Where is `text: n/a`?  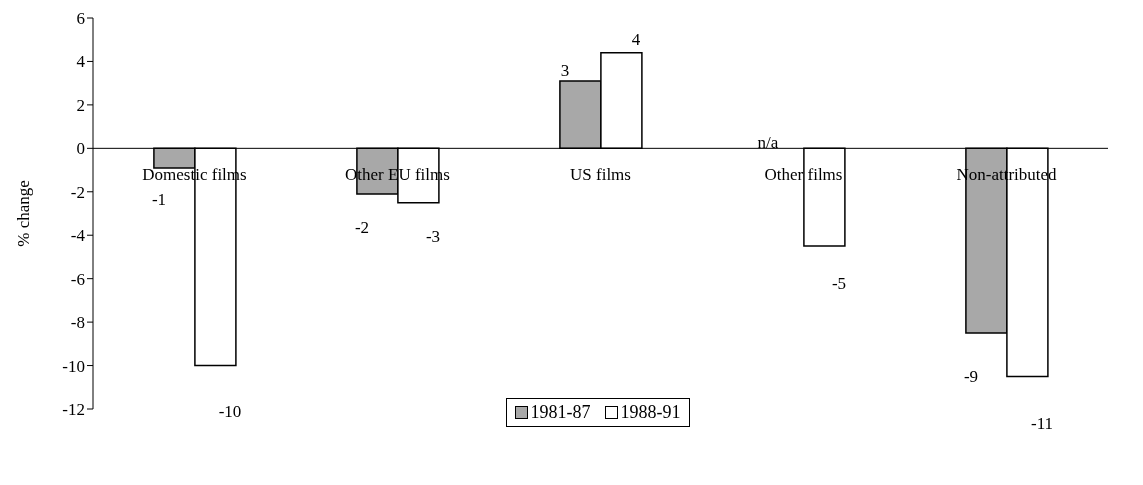
text: n/a is located at coordinates (768, 142).